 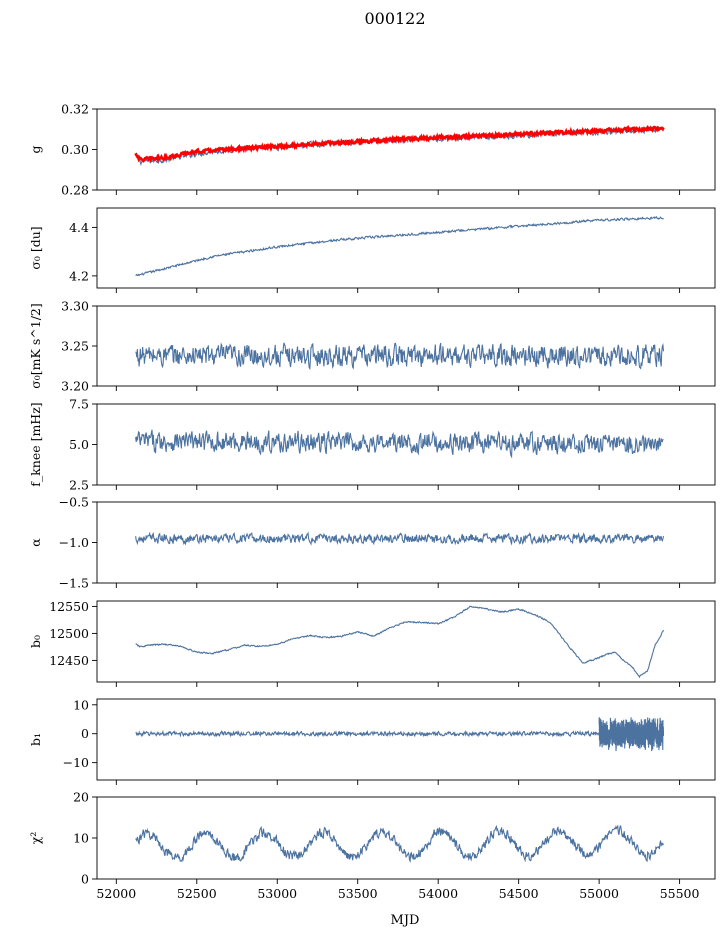 I want to click on y-tick-label-b0: 12450, so click(x=69, y=660).